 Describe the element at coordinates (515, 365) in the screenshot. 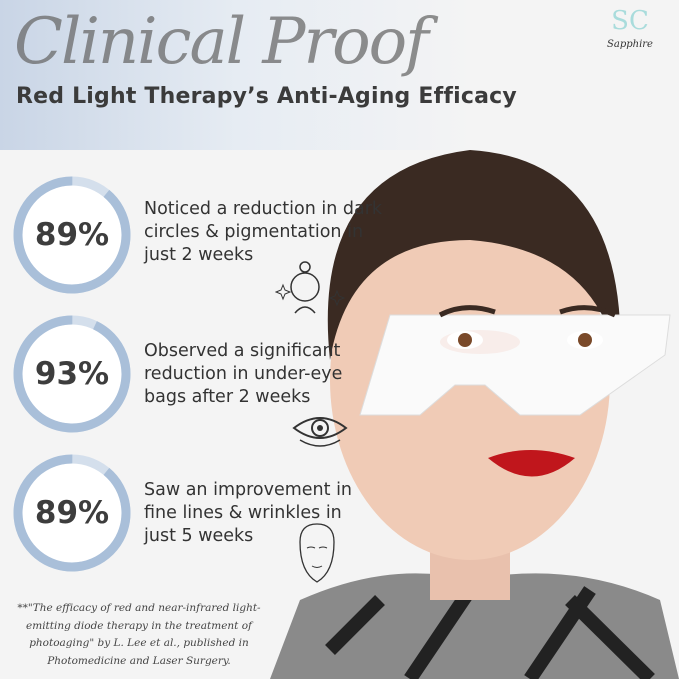

I see `eye-mask-device` at that location.